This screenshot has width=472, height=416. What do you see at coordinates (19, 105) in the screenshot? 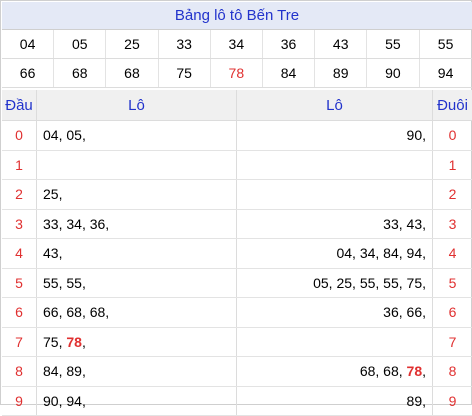
I see `header-dau: Đầu` at bounding box center [19, 105].